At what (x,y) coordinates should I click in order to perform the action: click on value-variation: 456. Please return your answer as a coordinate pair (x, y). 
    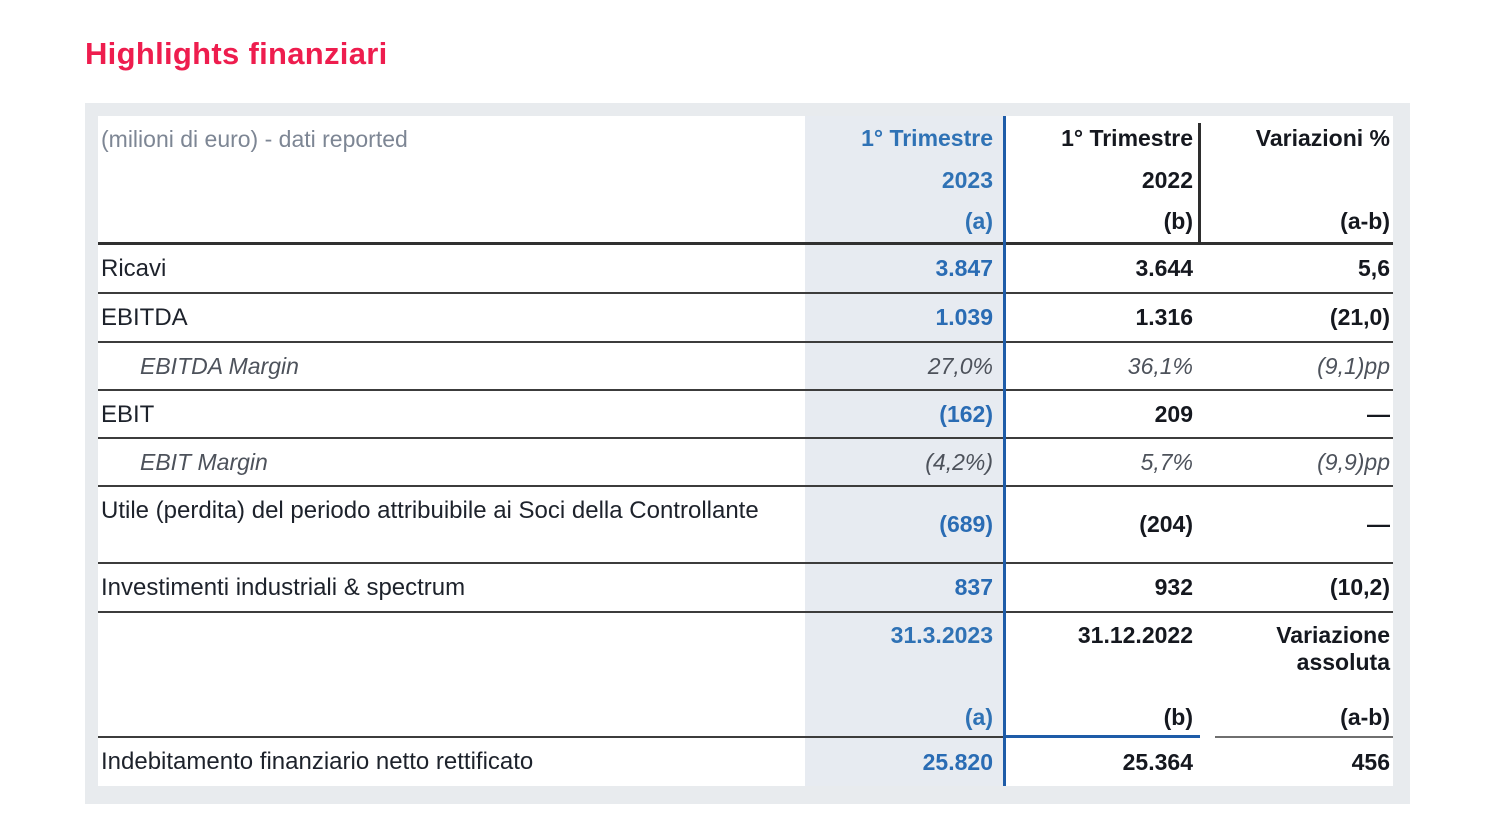
    Looking at the image, I should click on (1370, 761).